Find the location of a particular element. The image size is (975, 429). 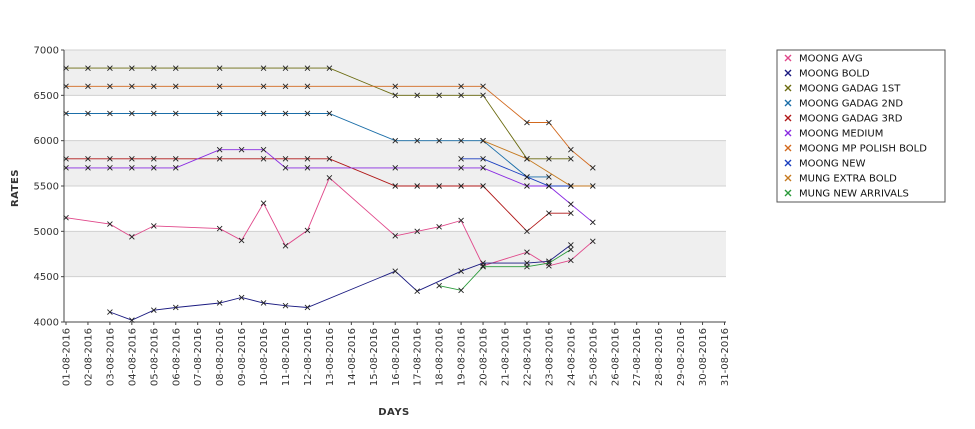

x-tick-label: 12-08-2016 is located at coordinates (308, 357).